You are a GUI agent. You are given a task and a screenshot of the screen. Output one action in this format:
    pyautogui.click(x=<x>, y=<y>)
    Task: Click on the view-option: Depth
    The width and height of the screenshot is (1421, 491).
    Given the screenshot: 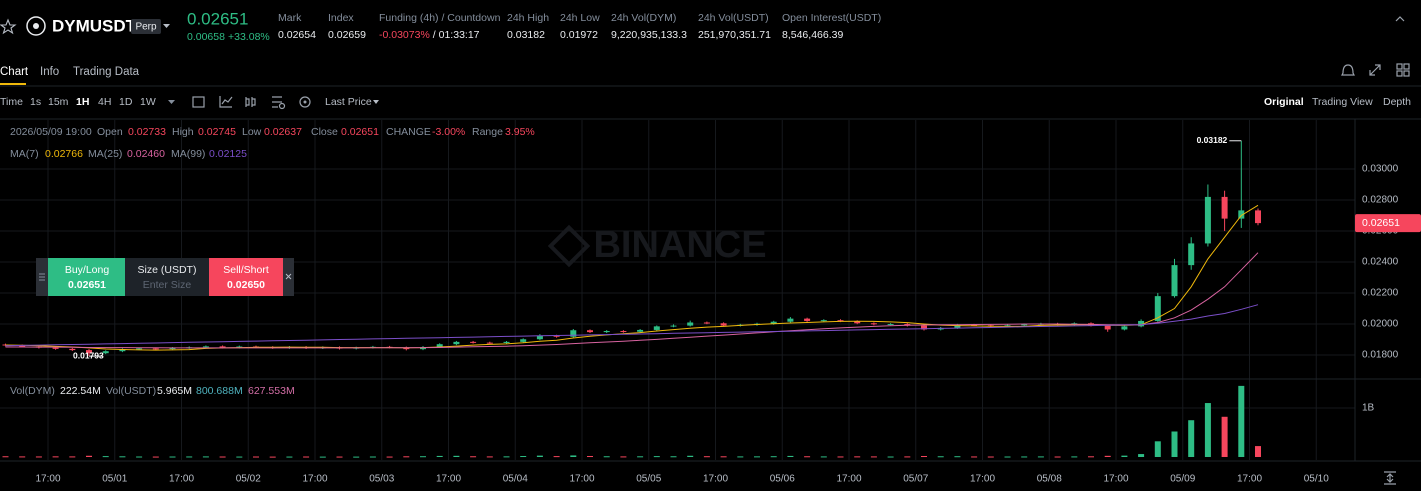 What is the action you would take?
    pyautogui.click(x=1397, y=102)
    